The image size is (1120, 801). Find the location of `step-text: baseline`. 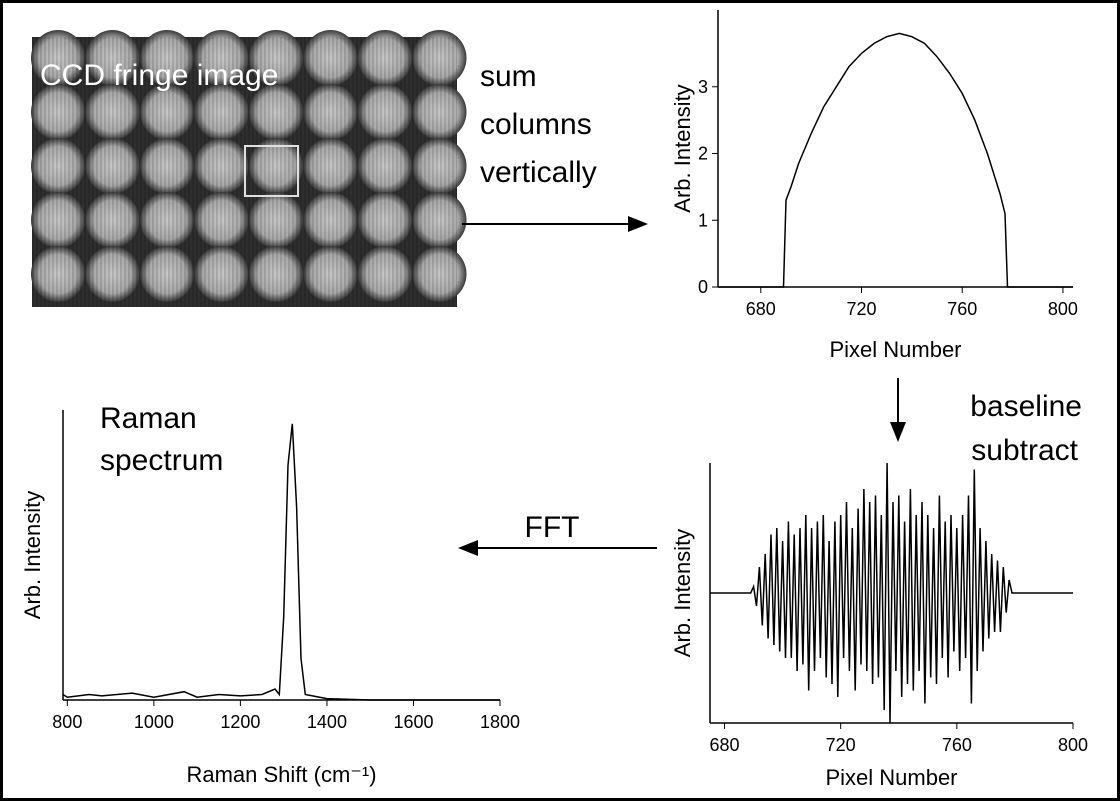

step-text: baseline is located at coordinates (1026, 406).